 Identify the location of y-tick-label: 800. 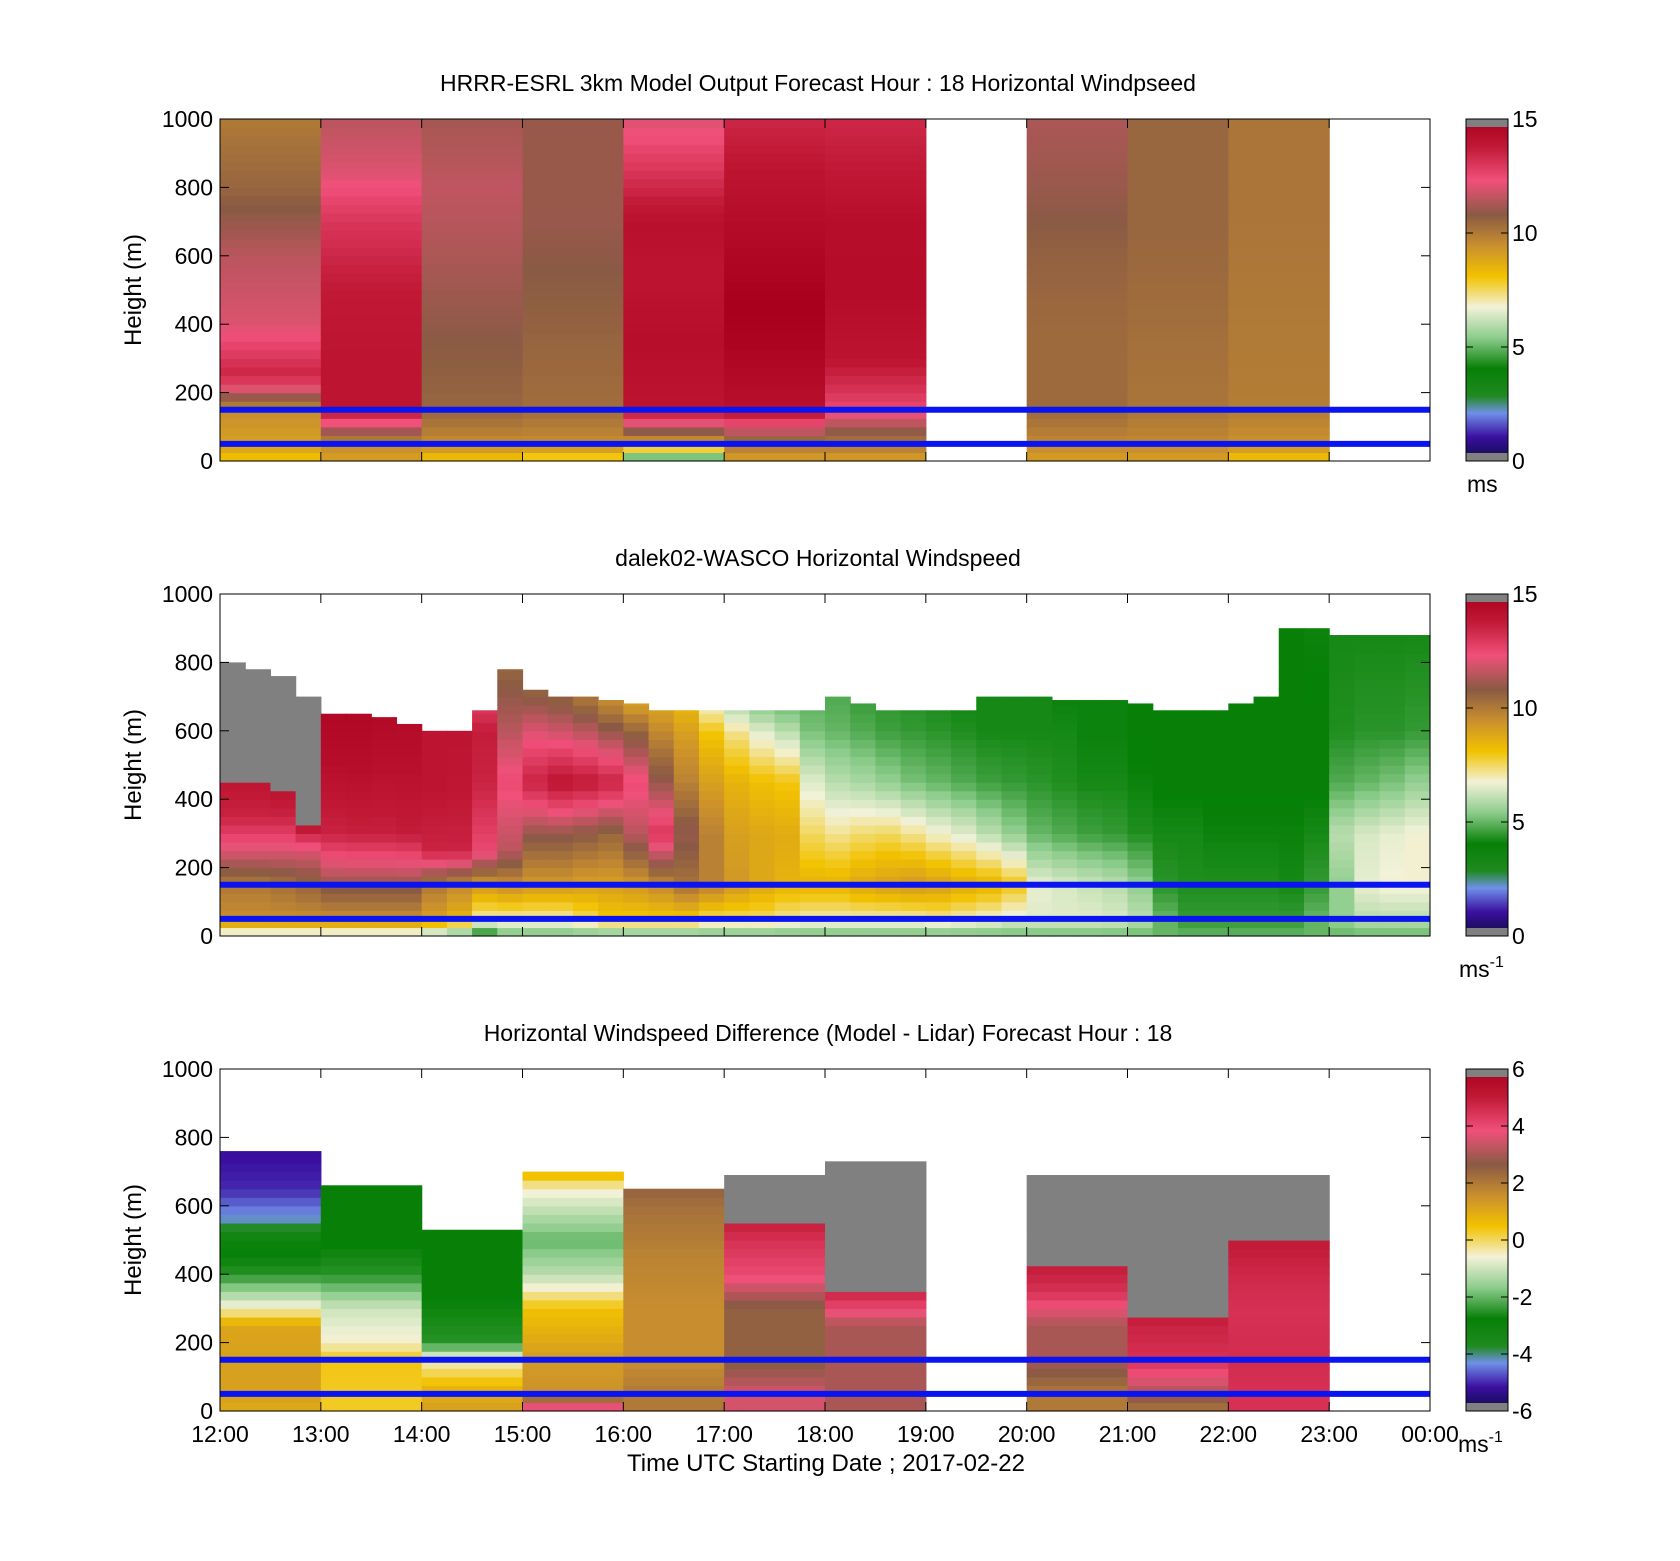
(194, 662).